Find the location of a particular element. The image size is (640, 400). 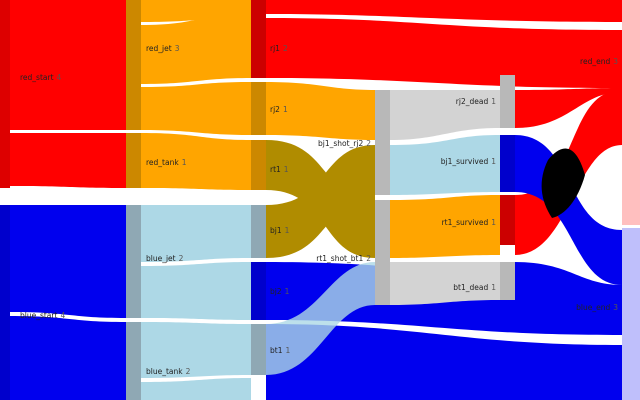

link-bt1-shot is located at coordinates (320, 318).